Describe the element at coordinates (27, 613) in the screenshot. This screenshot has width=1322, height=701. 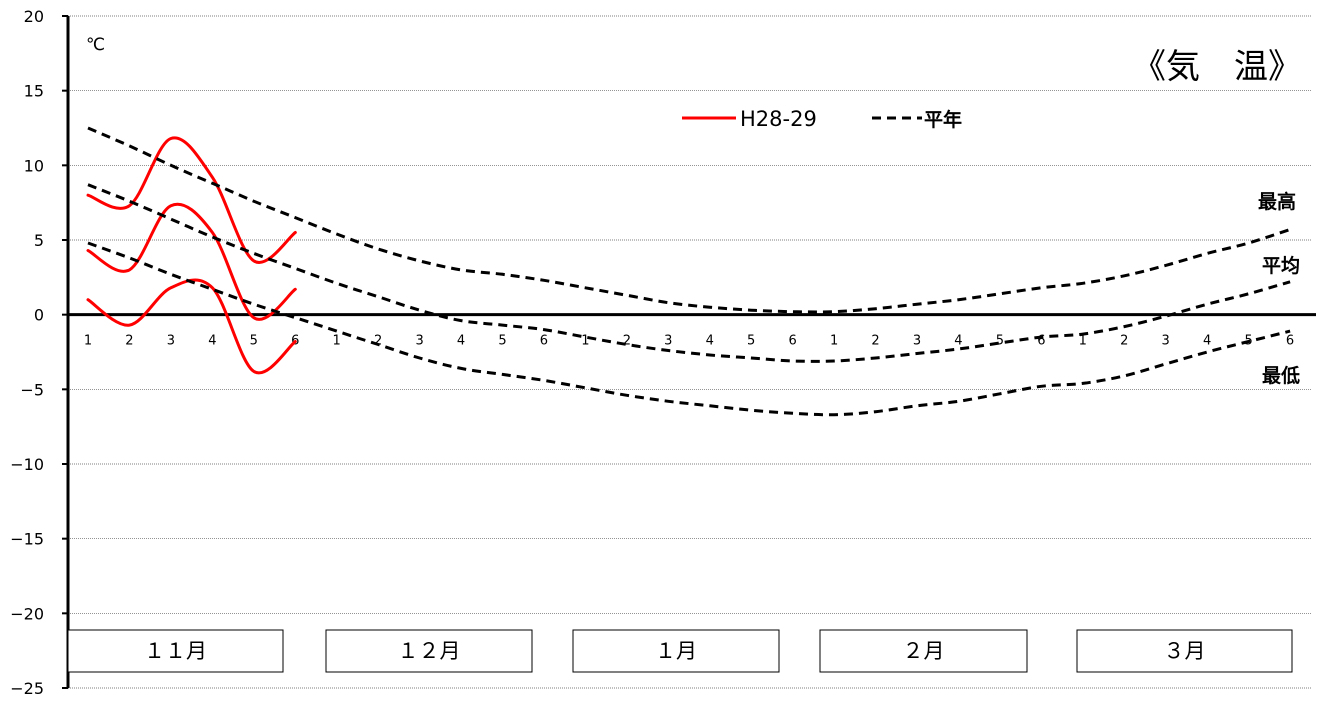
I see `y-tick-label: −20` at that location.